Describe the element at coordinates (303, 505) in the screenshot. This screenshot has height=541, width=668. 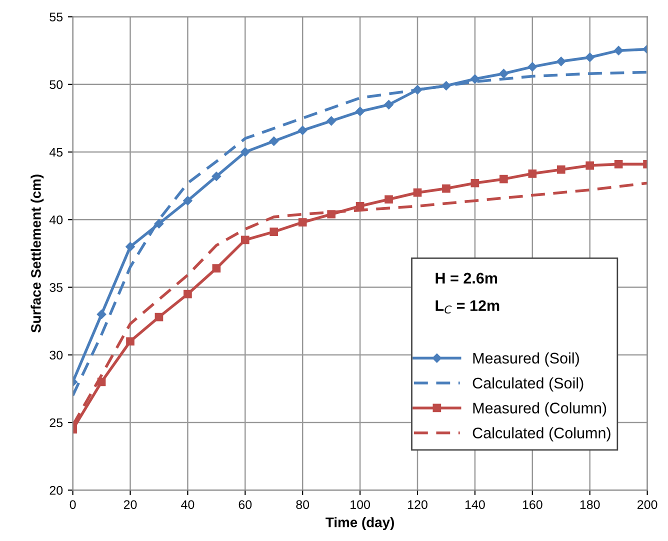
I see `x-tick-label: 80` at that location.